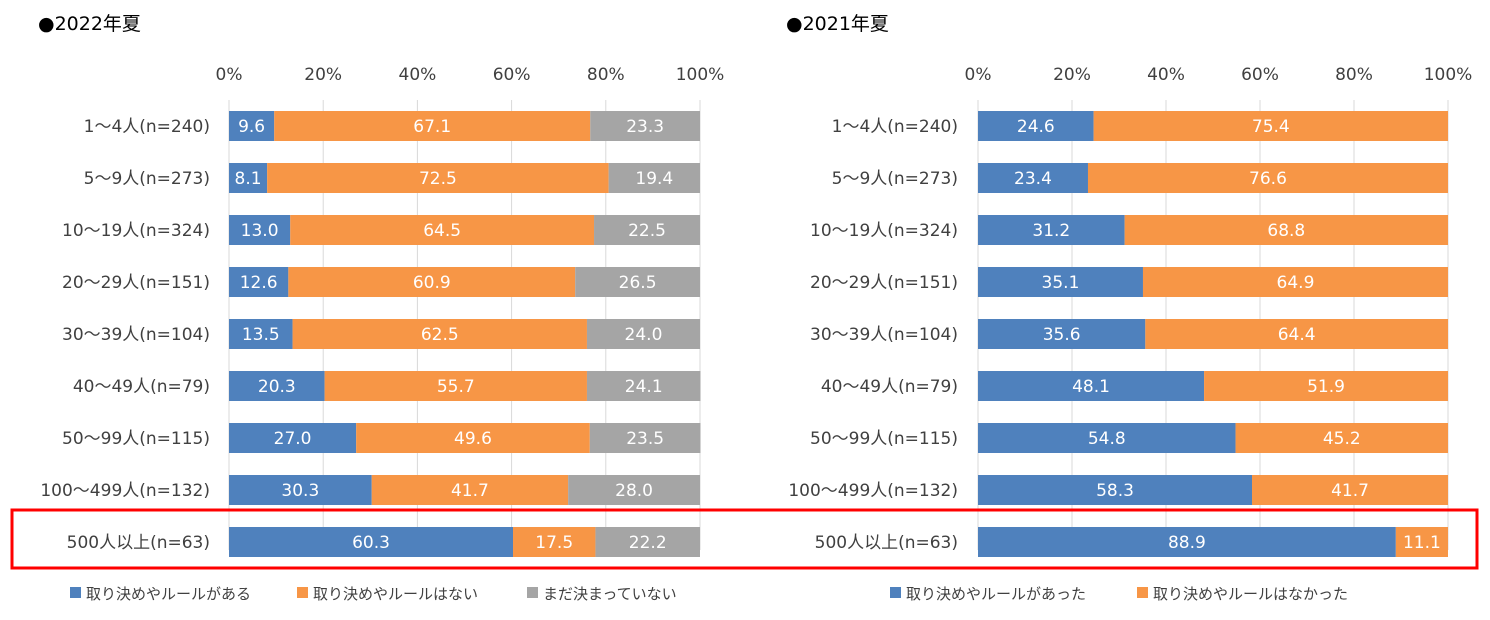  I want to click on chart2-data-label: 64.9, so click(1296, 283).